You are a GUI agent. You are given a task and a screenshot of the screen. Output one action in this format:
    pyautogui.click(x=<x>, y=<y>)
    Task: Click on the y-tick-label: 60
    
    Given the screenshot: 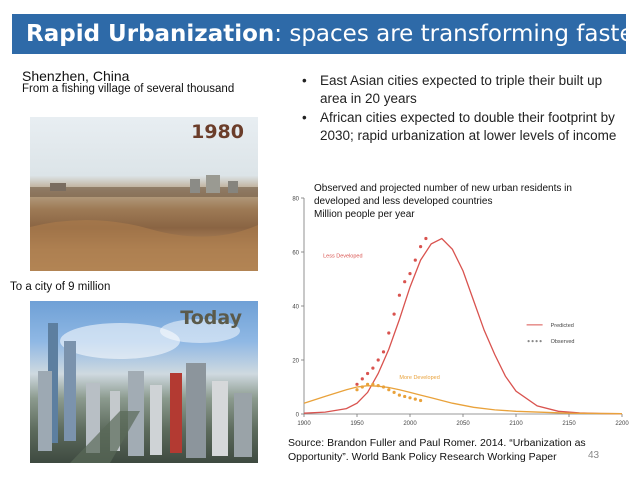 What is the action you would take?
    pyautogui.click(x=295, y=254)
    